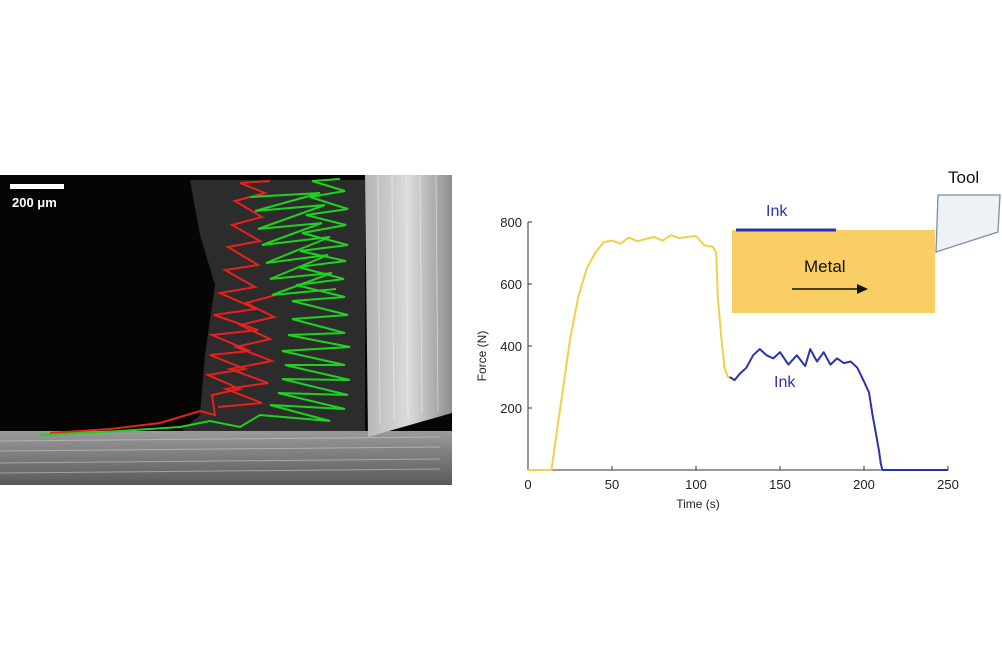 The image size is (1002, 668). I want to click on motion-arrow-head, so click(862, 289).